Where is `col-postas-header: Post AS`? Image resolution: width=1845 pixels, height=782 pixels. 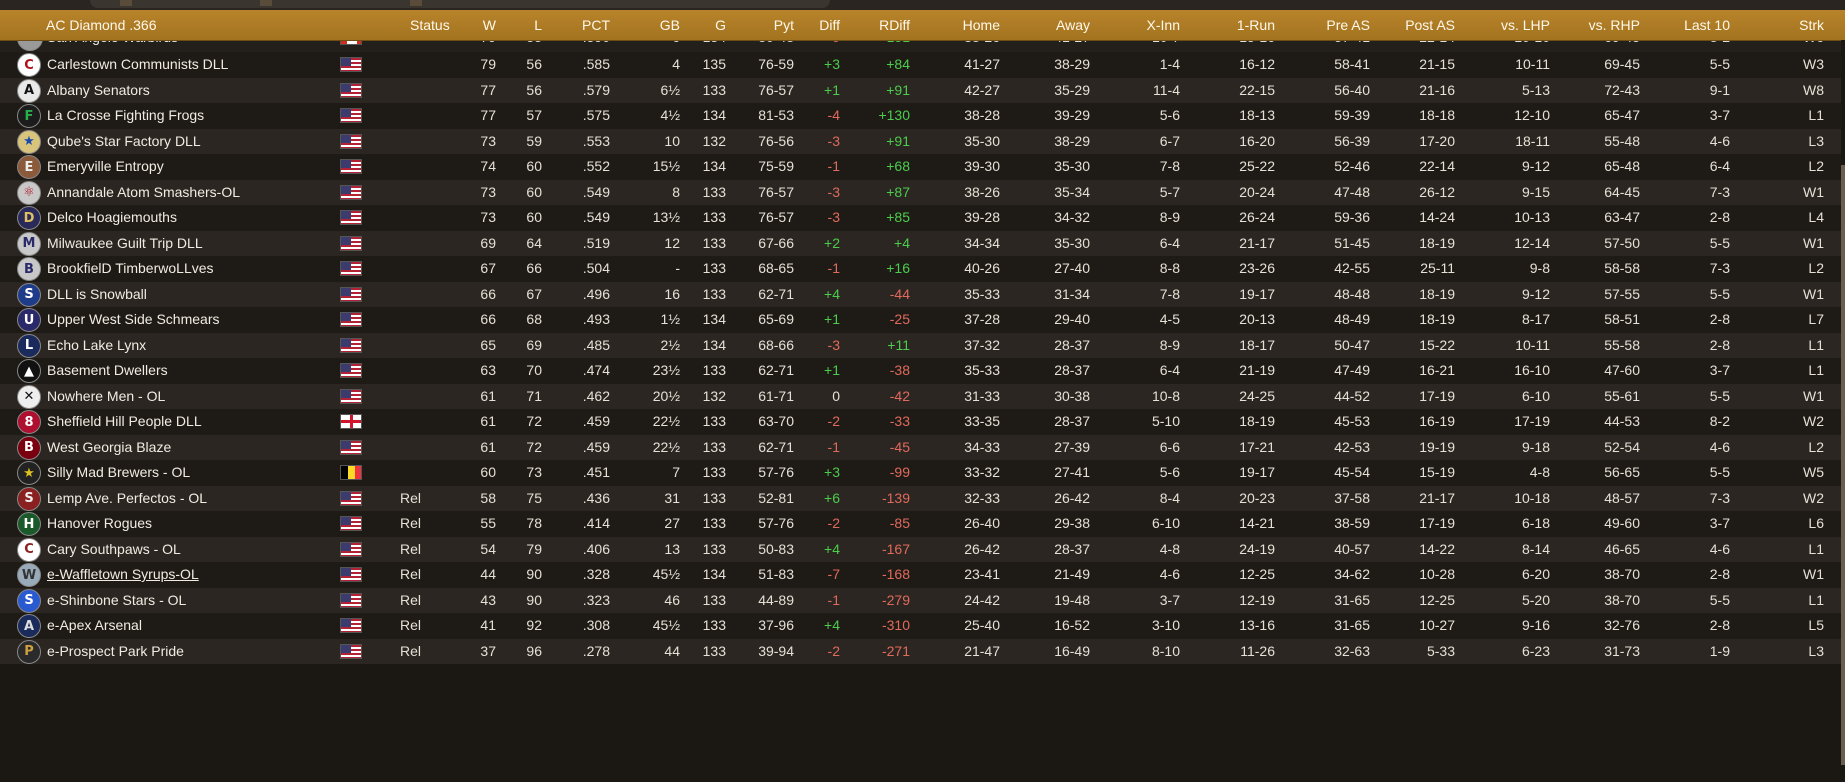
col-postas-header: Post AS is located at coordinates (1430, 25).